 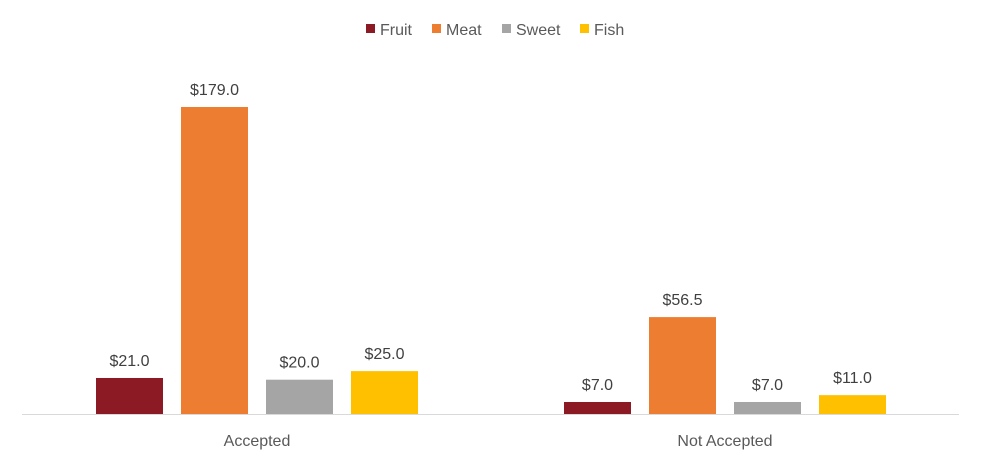 What do you see at coordinates (498, 441) in the screenshot?
I see `category-labels-group: Accepted Not Accepted` at bounding box center [498, 441].